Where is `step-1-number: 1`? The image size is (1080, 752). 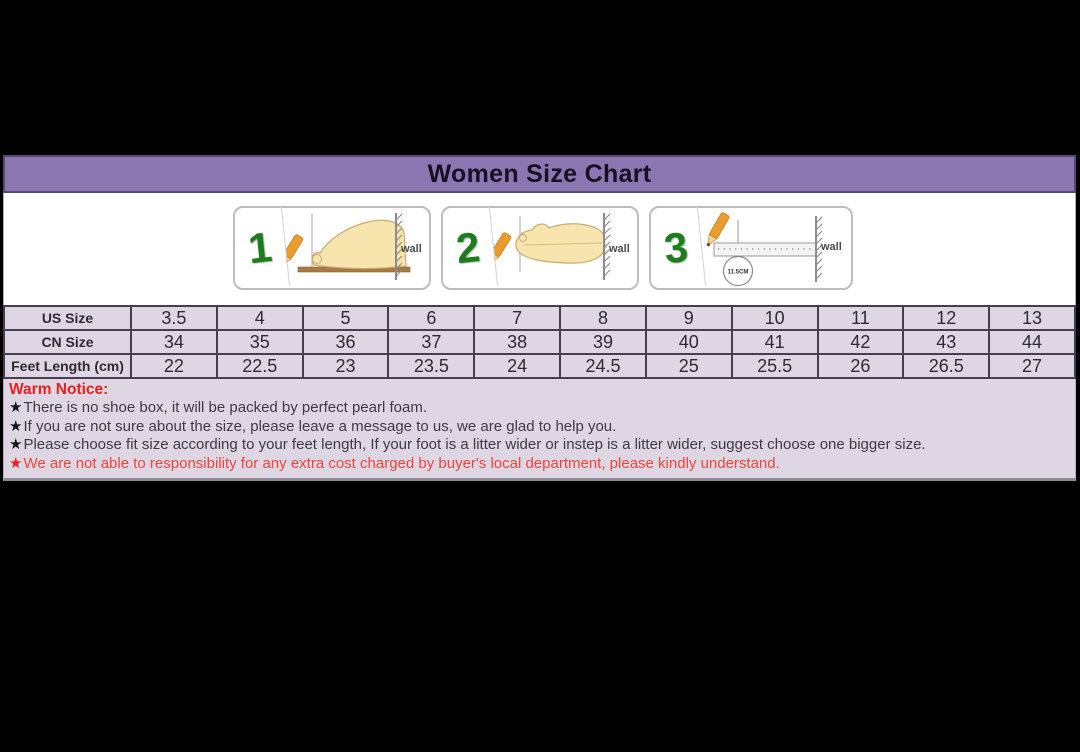 step-1-number: 1 is located at coordinates (260, 248).